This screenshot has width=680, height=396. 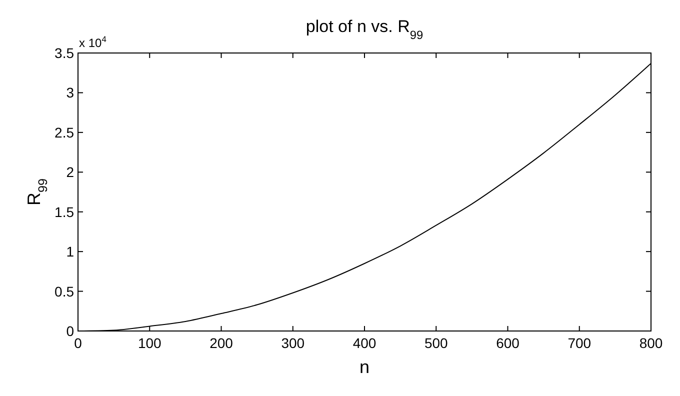 I want to click on x-tick-label: 600, so click(x=508, y=343).